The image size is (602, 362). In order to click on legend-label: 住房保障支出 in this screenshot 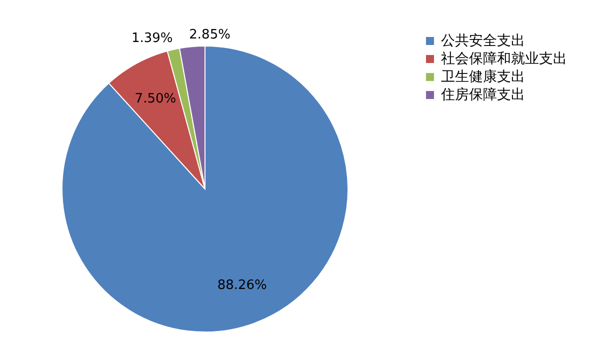, I will do `click(482, 95)`.